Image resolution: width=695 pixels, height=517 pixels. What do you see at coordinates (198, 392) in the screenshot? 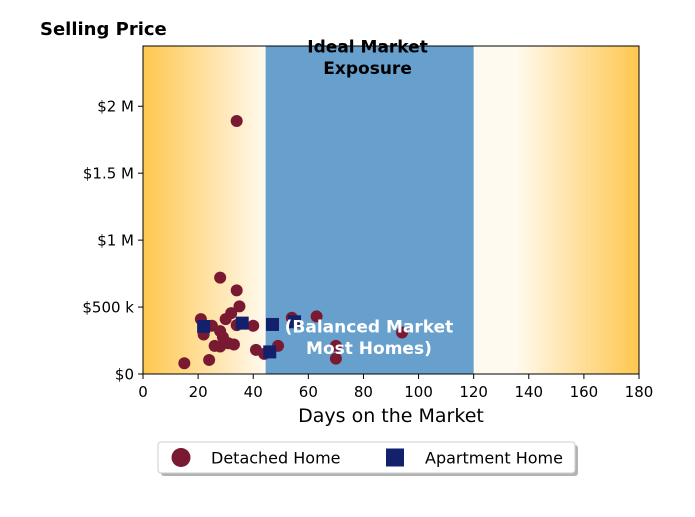
I see `x-tick-label: 20` at bounding box center [198, 392].